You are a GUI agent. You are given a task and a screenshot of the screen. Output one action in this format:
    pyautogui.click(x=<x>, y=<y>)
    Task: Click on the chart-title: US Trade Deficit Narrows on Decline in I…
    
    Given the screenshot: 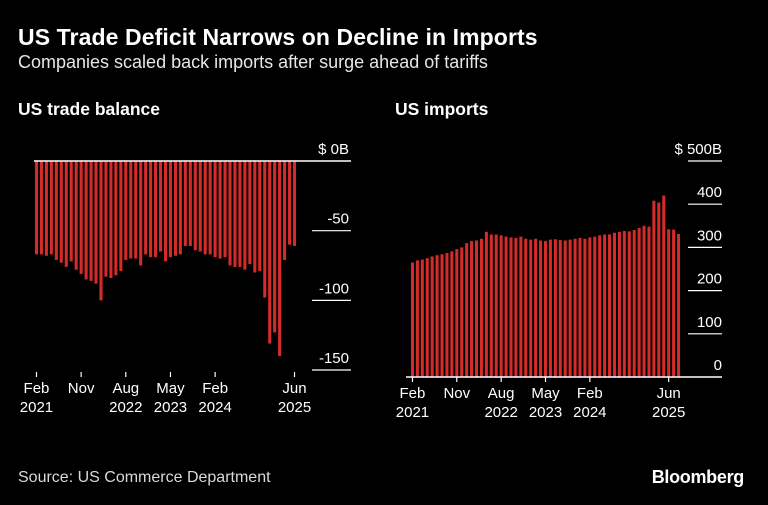 What is the action you would take?
    pyautogui.click(x=278, y=37)
    